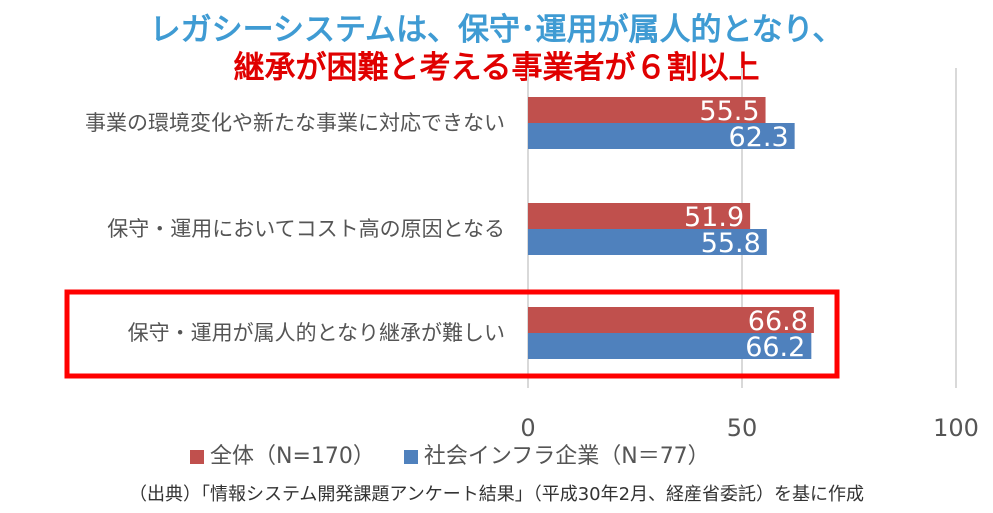  Describe the element at coordinates (295, 123) in the screenshot. I see `category-label: 事業の環境変化や新たな事業に対応できない` at that location.